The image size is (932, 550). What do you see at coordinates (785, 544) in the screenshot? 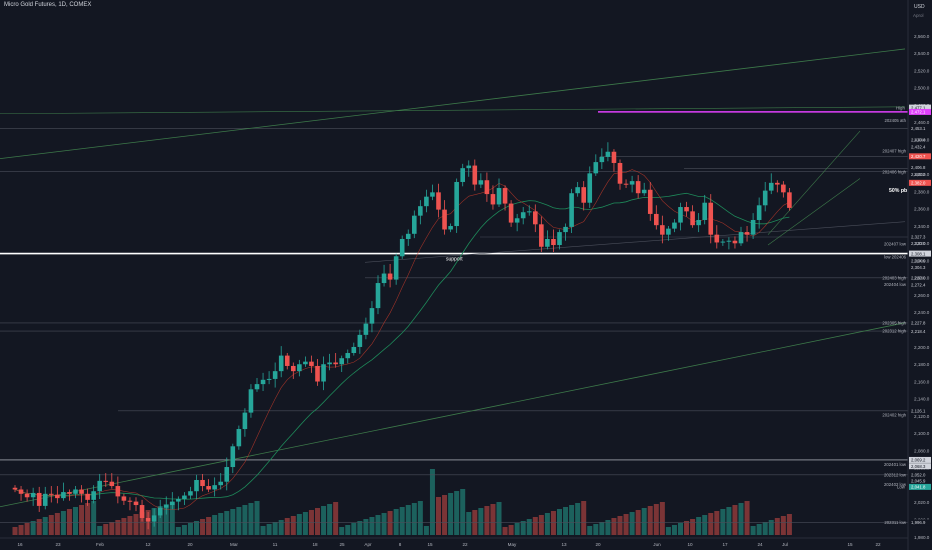
I see `time-tick-label: Jul` at bounding box center [785, 544].